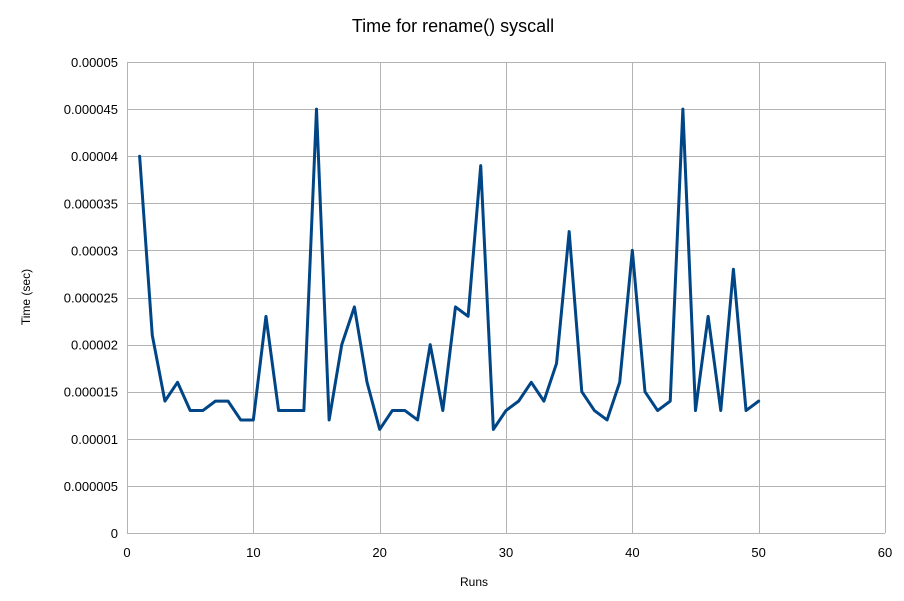 This screenshot has width=904, height=601. I want to click on y-tick-label: 0.00002, so click(94, 345).